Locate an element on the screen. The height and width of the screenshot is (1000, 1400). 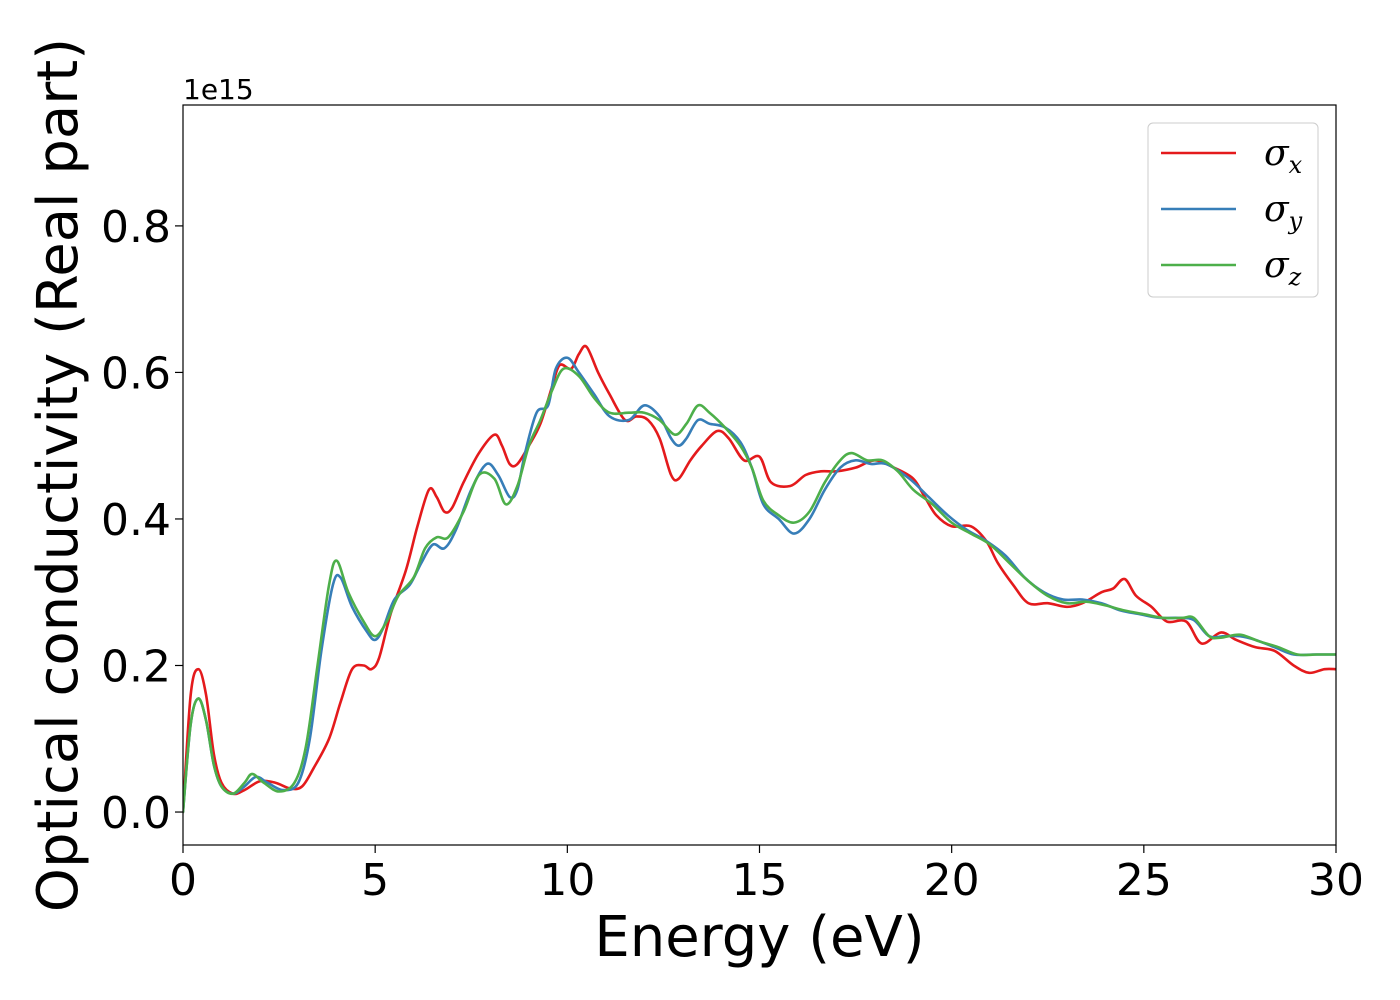
y-axis: 0.0 0.2 0.4 0.6 0.8 is located at coordinates (142, 520).